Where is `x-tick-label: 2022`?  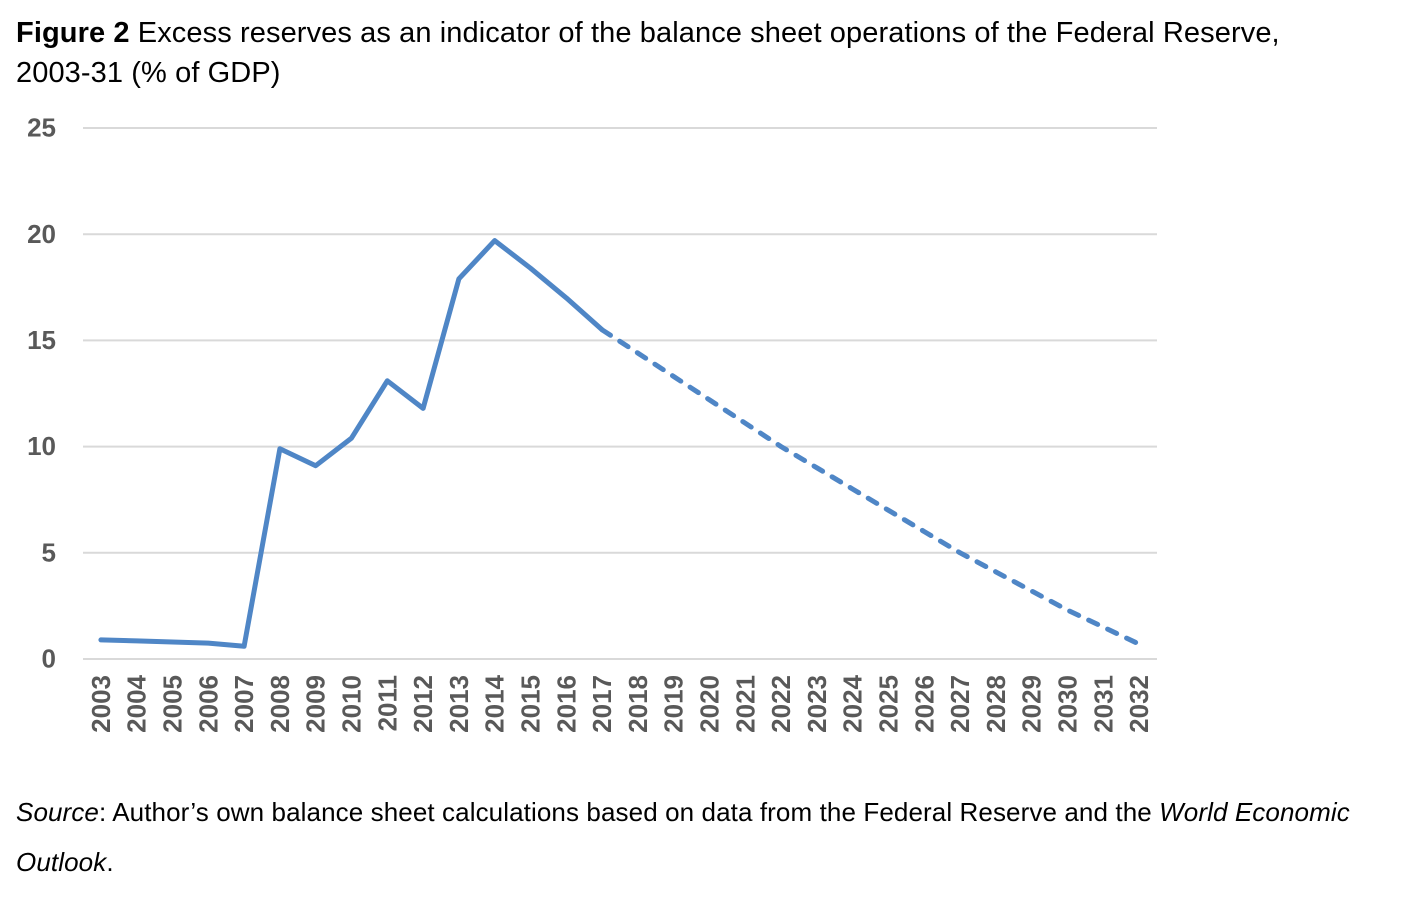 x-tick-label: 2022 is located at coordinates (781, 704).